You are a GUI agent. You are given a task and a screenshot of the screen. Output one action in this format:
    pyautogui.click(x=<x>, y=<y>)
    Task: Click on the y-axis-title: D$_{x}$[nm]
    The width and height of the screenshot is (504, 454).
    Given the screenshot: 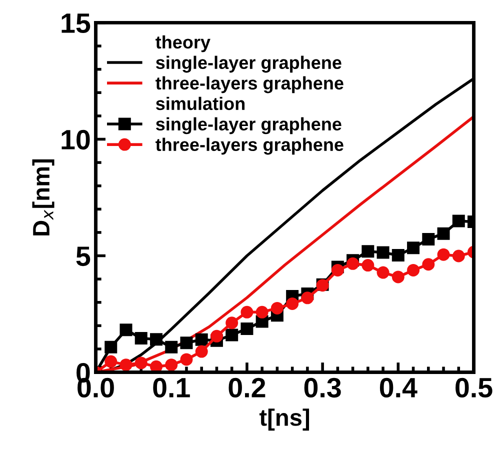 What is the action you would take?
    pyautogui.click(x=43, y=197)
    